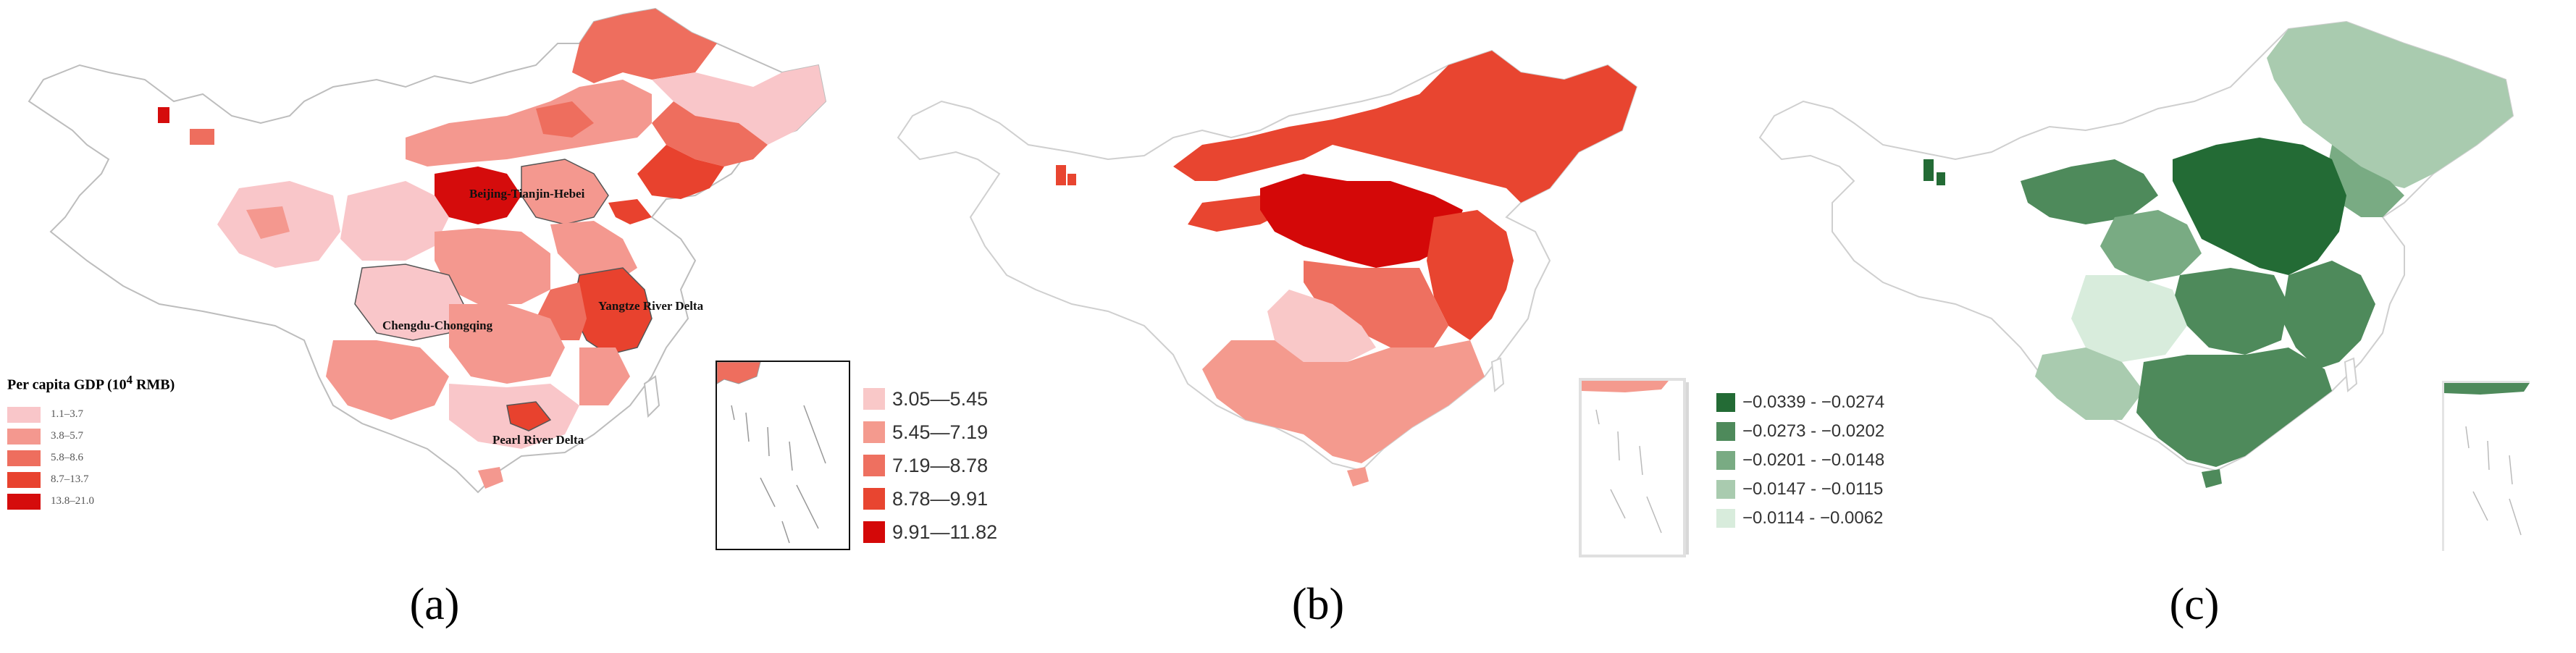 Image resolution: width=2576 pixels, height=653 pixels. What do you see at coordinates (940, 465) in the screenshot?
I see `b-legend-label: 7.19—8.78` at bounding box center [940, 465].